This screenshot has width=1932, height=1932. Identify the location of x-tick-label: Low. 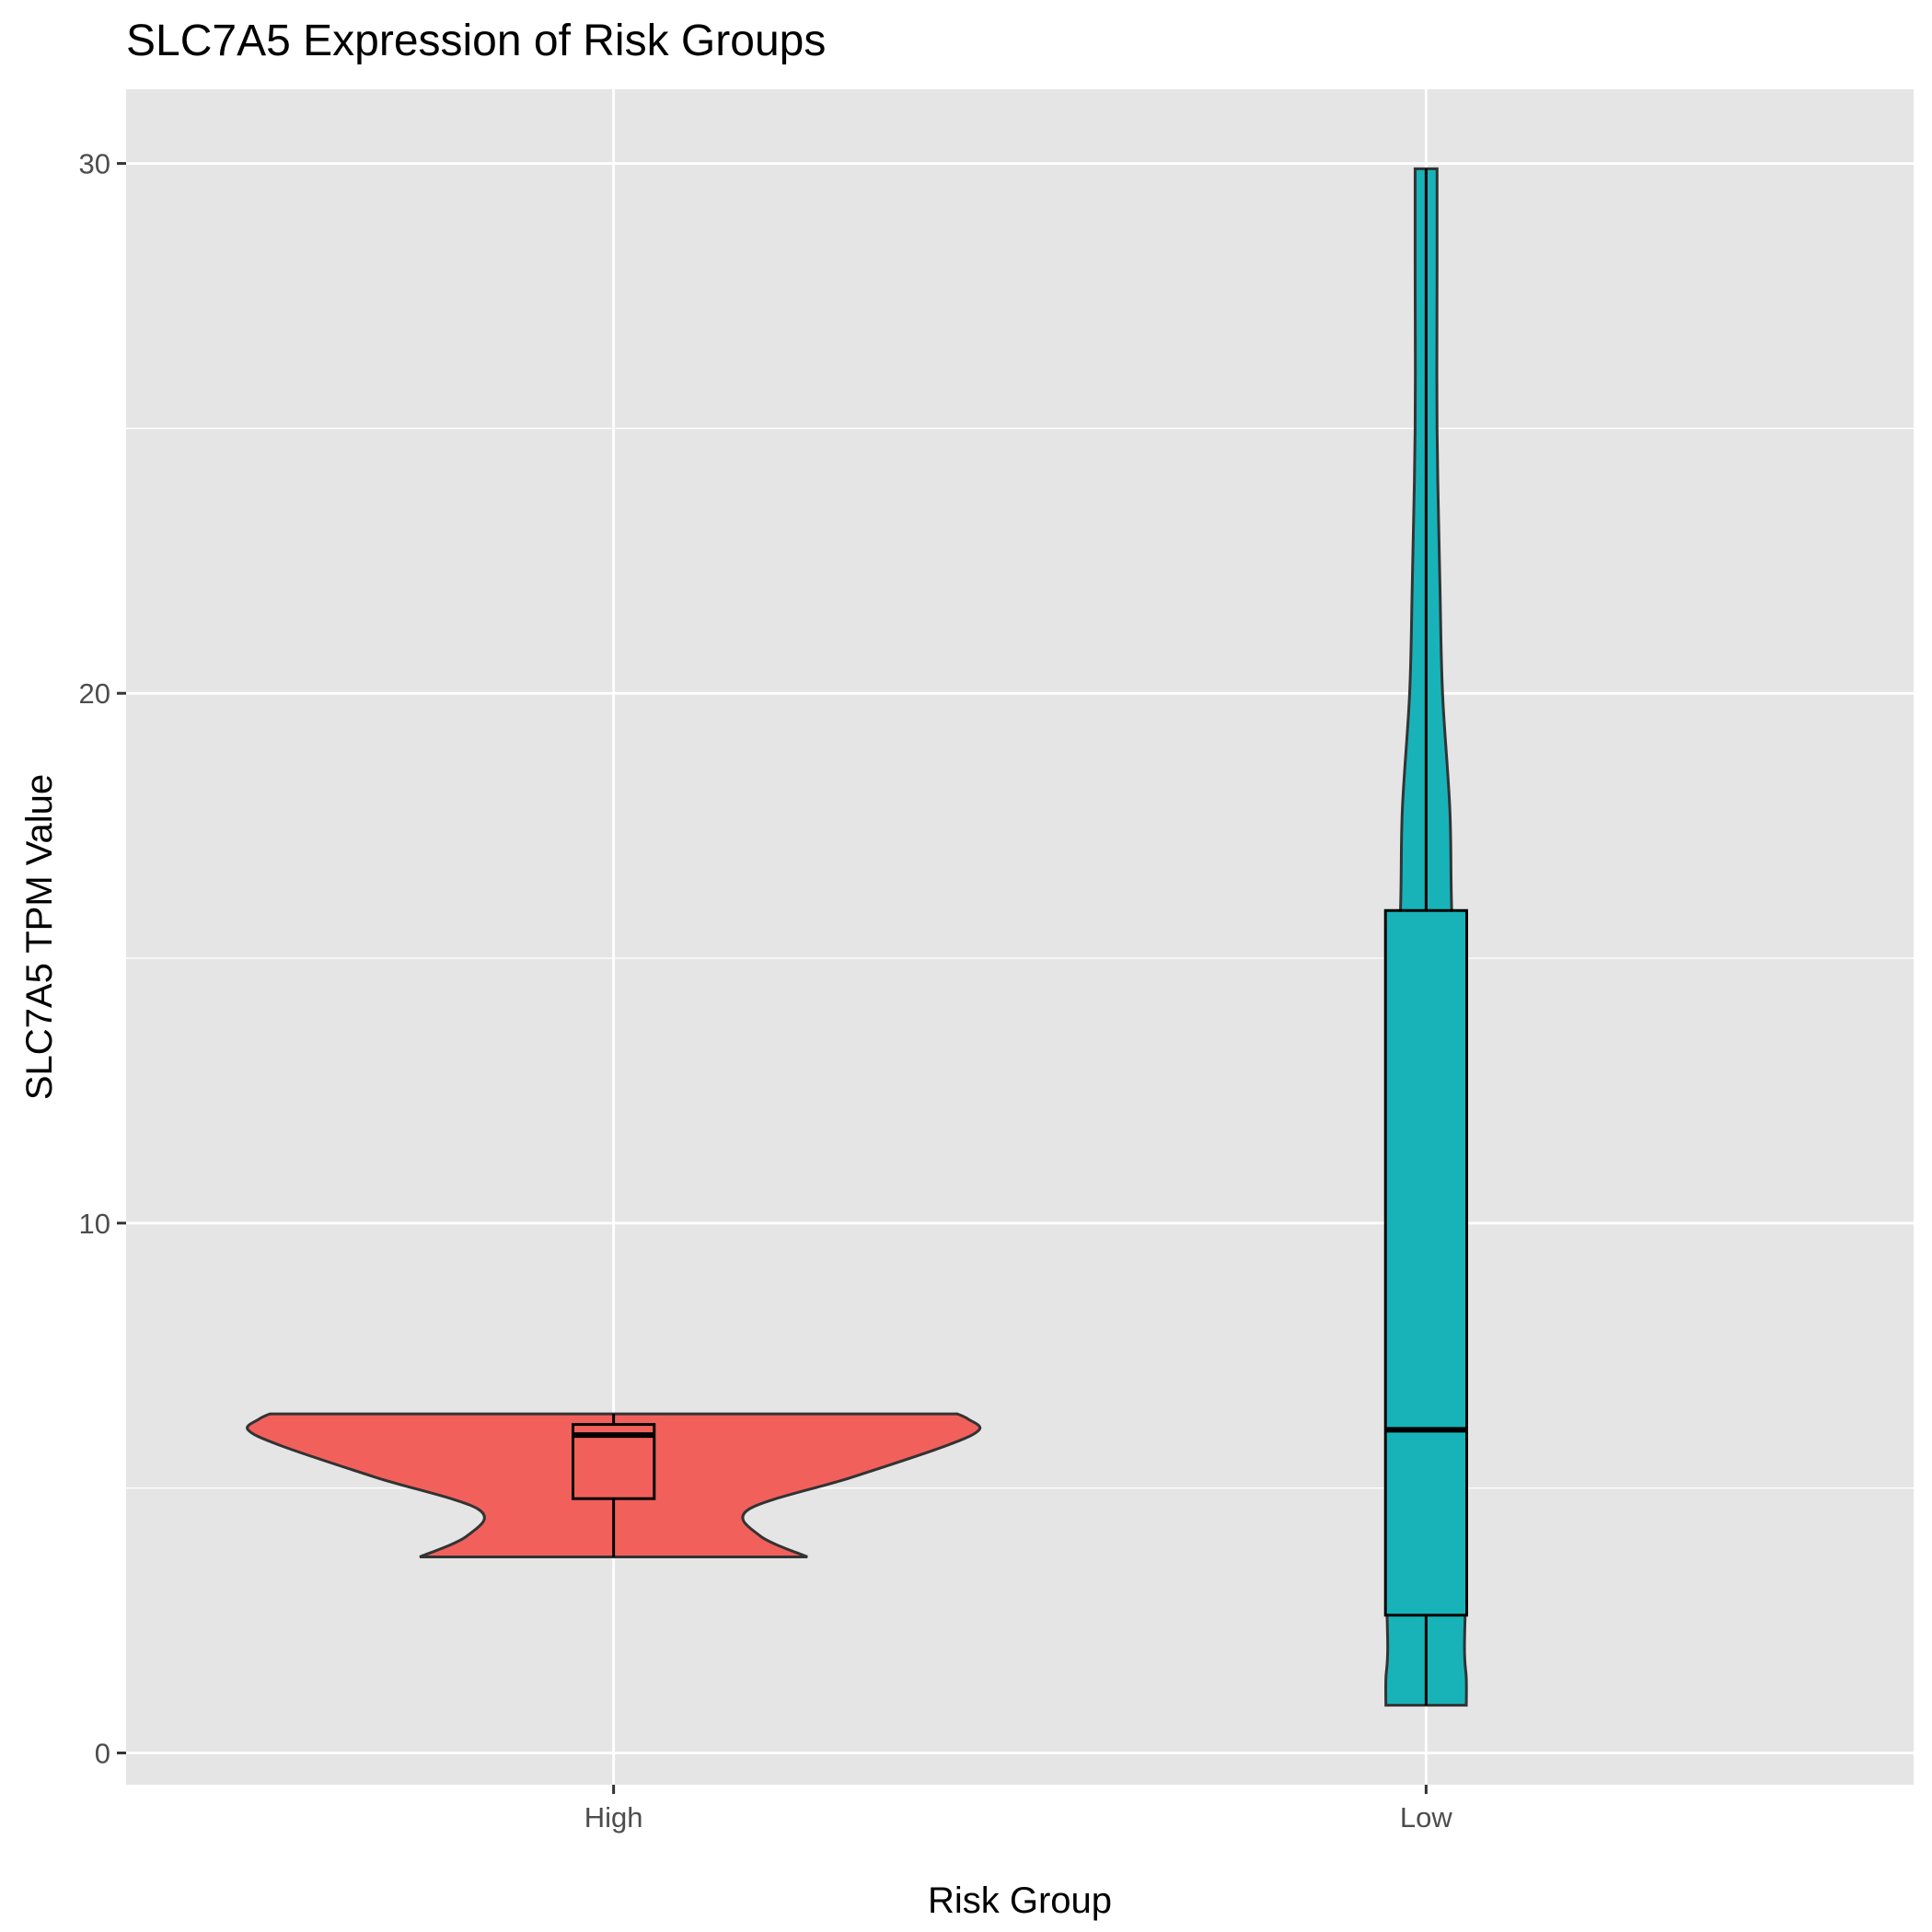
(1426, 1818).